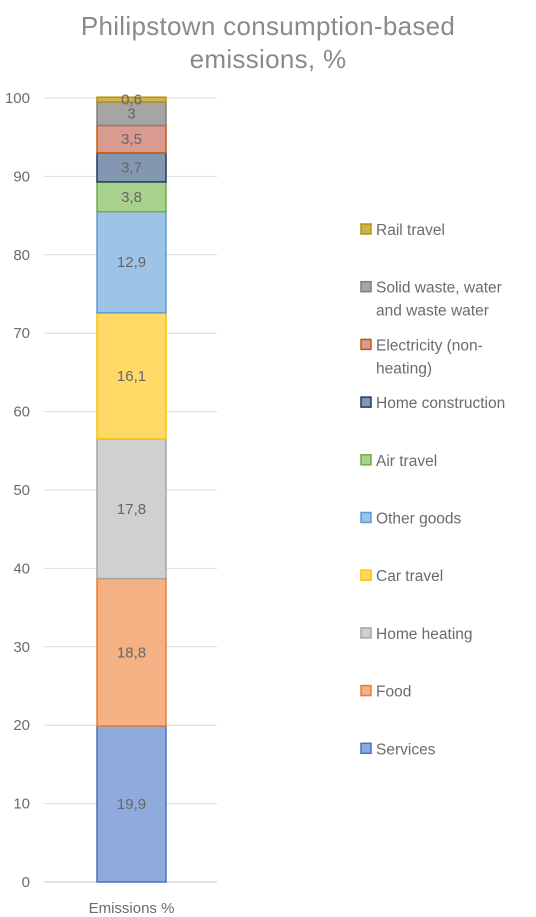 Image resolution: width=536 pixels, height=917 pixels. I want to click on y-tick-label-60: 60, so click(21, 412).